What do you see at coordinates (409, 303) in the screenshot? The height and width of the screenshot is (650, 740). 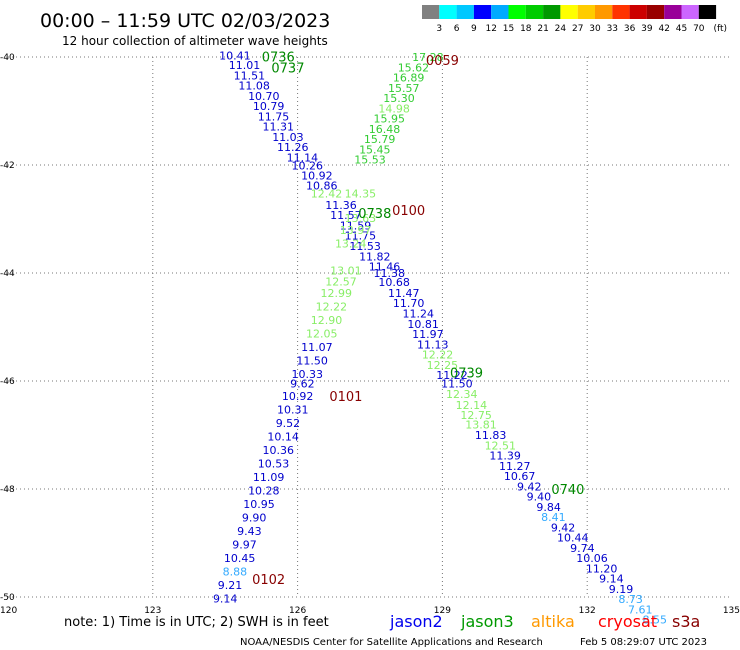 I see `wave-height-value: 11.70` at bounding box center [409, 303].